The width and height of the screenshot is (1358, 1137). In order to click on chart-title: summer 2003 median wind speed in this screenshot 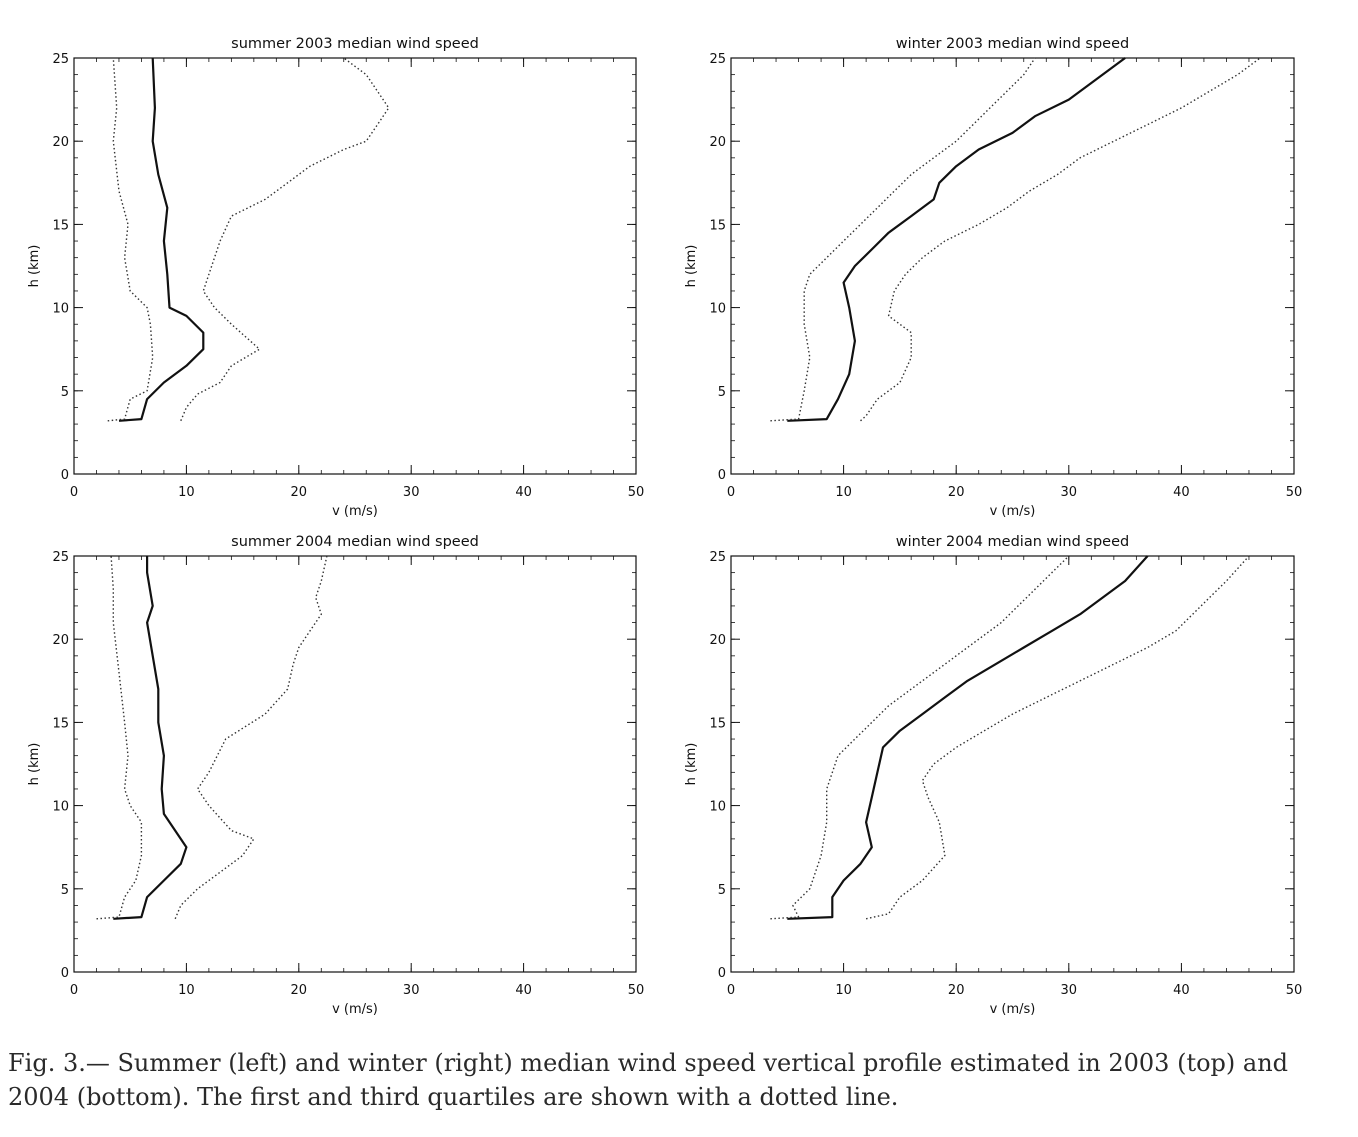, I will do `click(355, 44)`.